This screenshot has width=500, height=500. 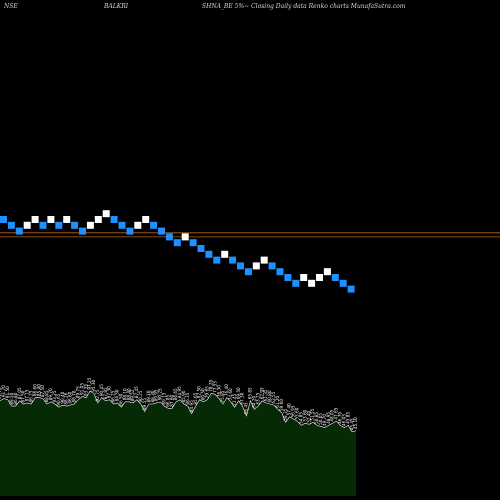 What do you see at coordinates (11, 398) in the screenshot?
I see `volume-value-label: 89.50` at bounding box center [11, 398].